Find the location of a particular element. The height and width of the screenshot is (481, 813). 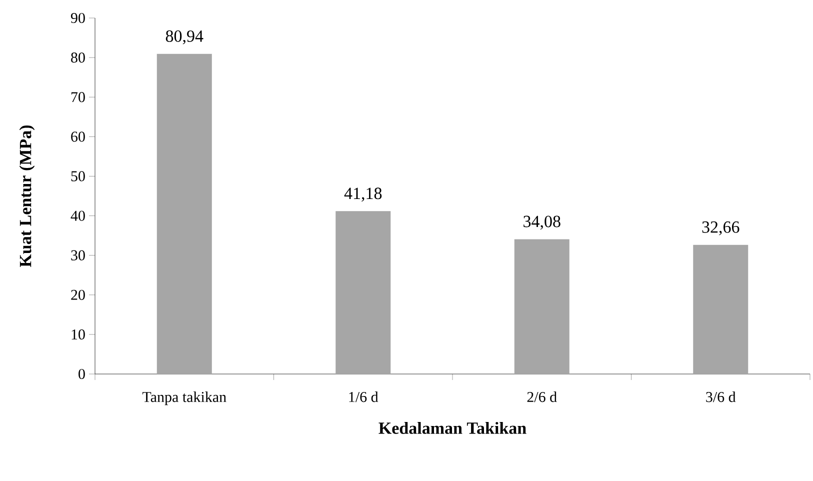

x-axis-title: Kedalaman Takikan is located at coordinates (452, 428).